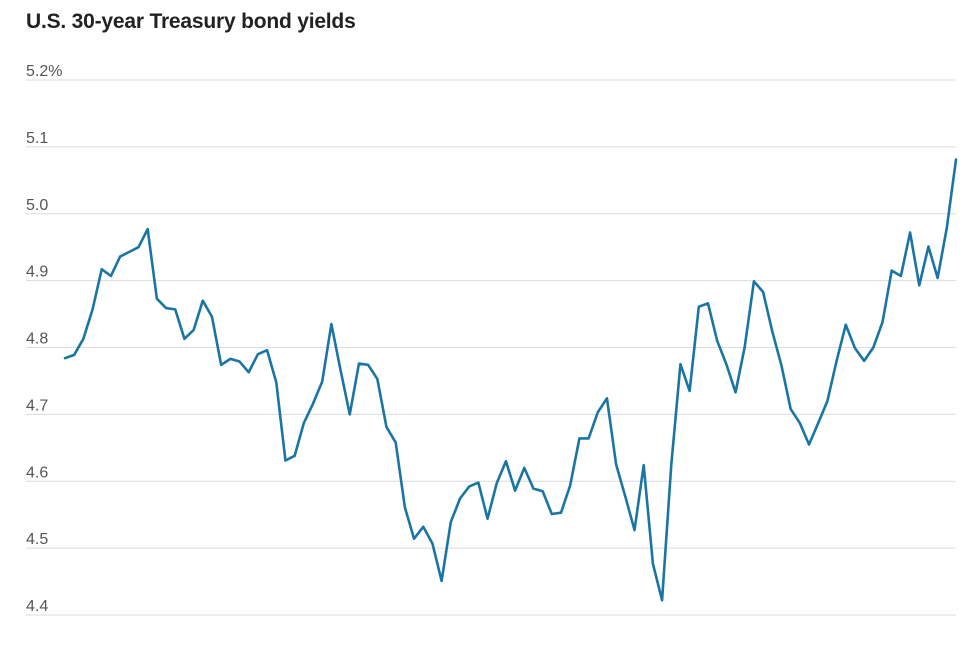 This screenshot has width=967, height=655. I want to click on y-axis-tick-labels: 5.2% 5.1 5.0 4.9 4.8 4.7 4.6 4.5 4.4, so click(44, 339).